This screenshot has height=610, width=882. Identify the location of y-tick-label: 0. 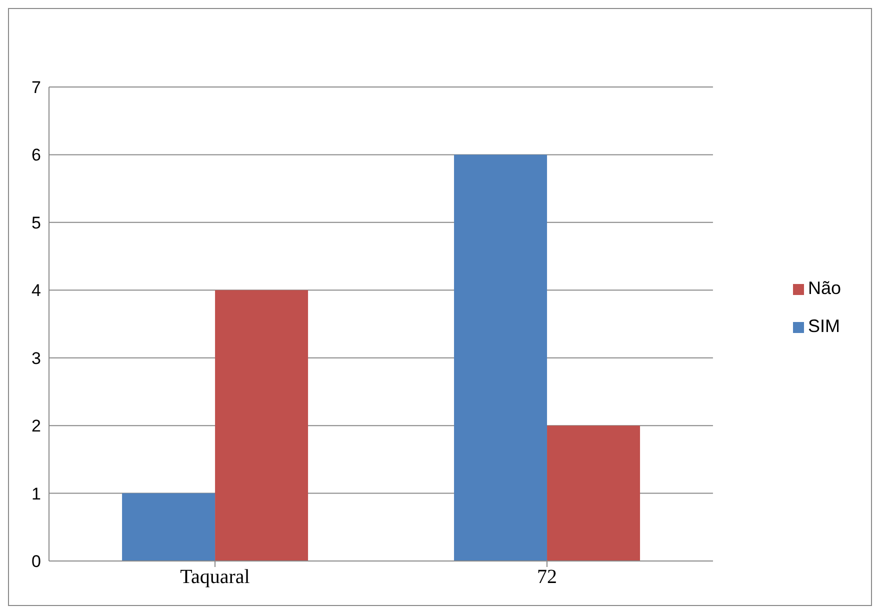
(36, 562).